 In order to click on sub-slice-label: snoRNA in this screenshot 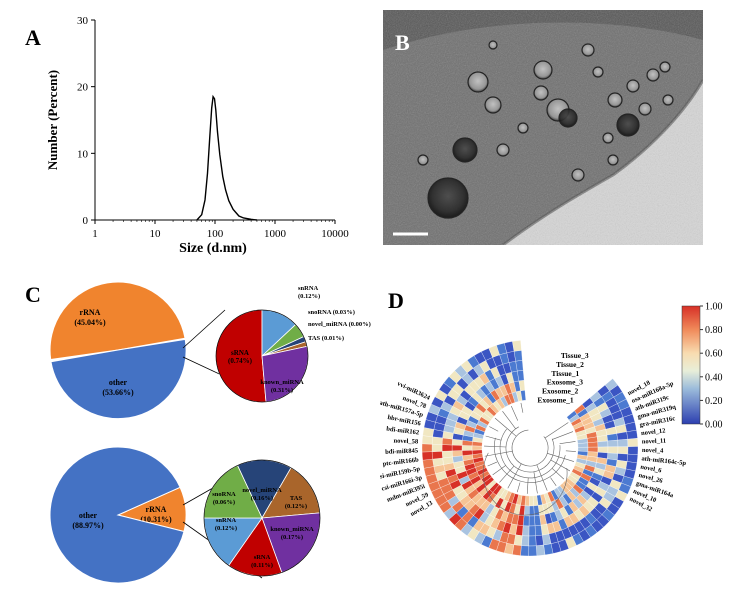, I will do `click(224, 494)`.